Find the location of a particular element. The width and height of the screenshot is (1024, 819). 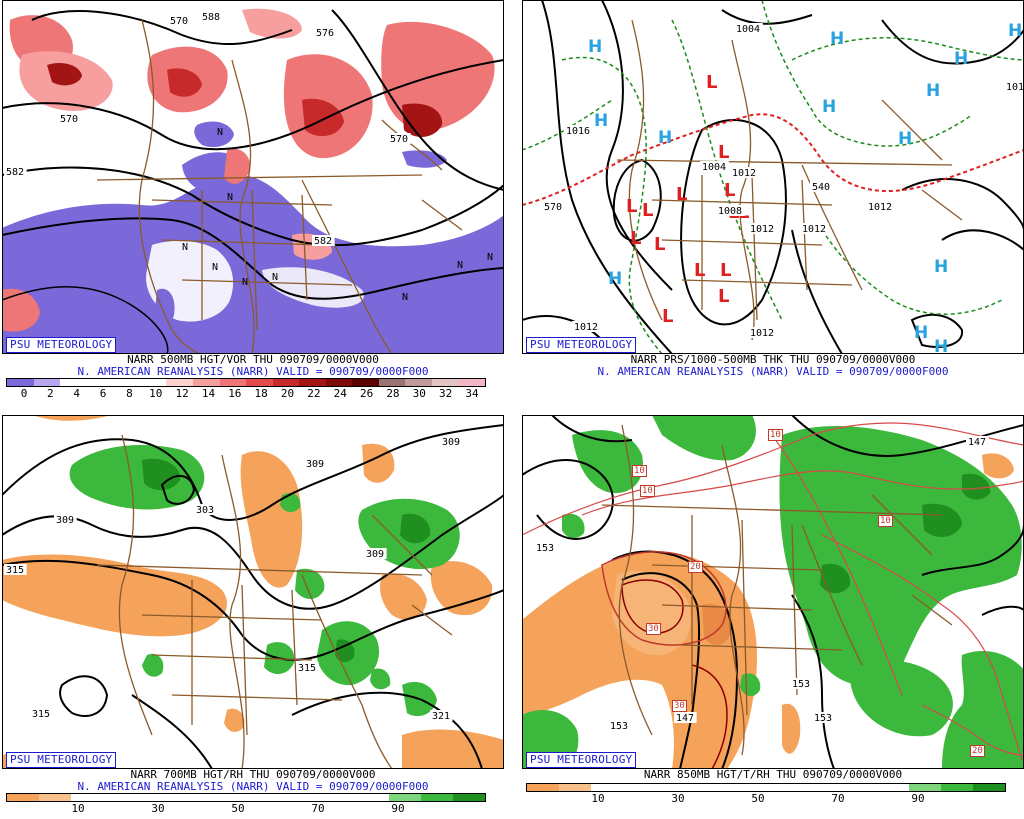

contour-label: 582 is located at coordinates (15, 172).